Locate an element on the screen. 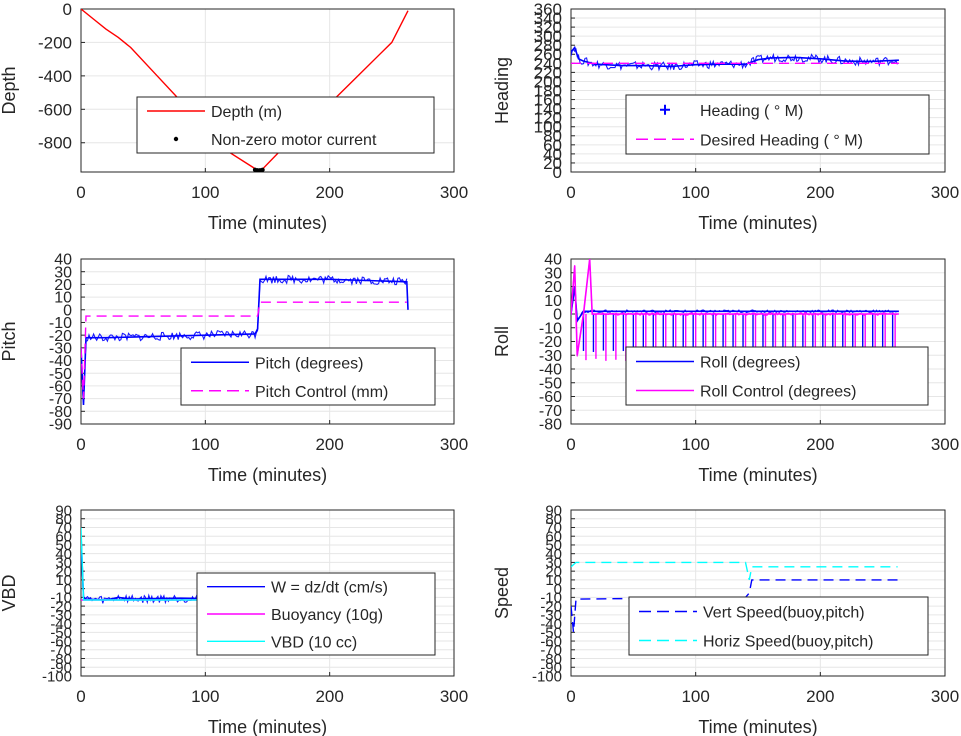 This screenshot has width=961, height=736. y-tick-label: 180 is located at coordinates (548, 90).